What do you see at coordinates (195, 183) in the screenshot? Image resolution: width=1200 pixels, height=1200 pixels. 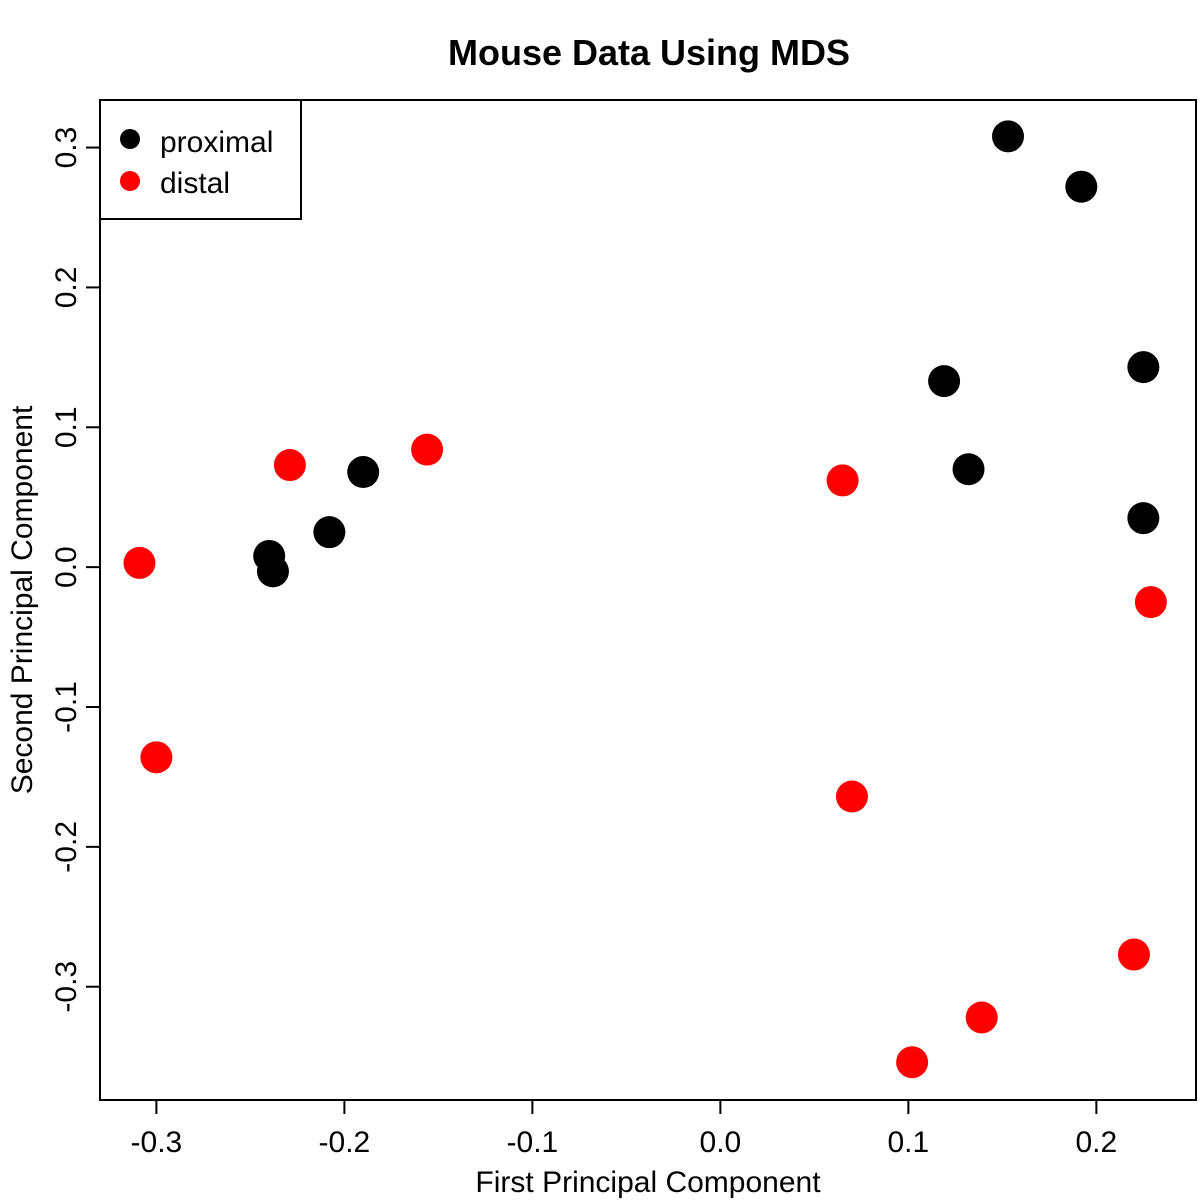 I see `legend-label-distal: distal` at bounding box center [195, 183].